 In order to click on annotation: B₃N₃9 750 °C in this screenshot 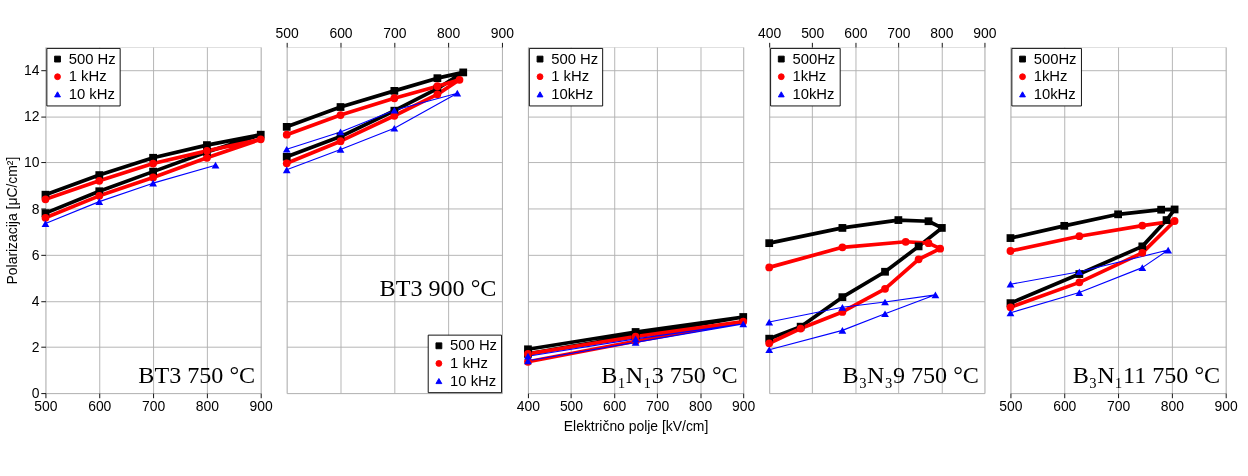, I will do `click(910, 374)`.